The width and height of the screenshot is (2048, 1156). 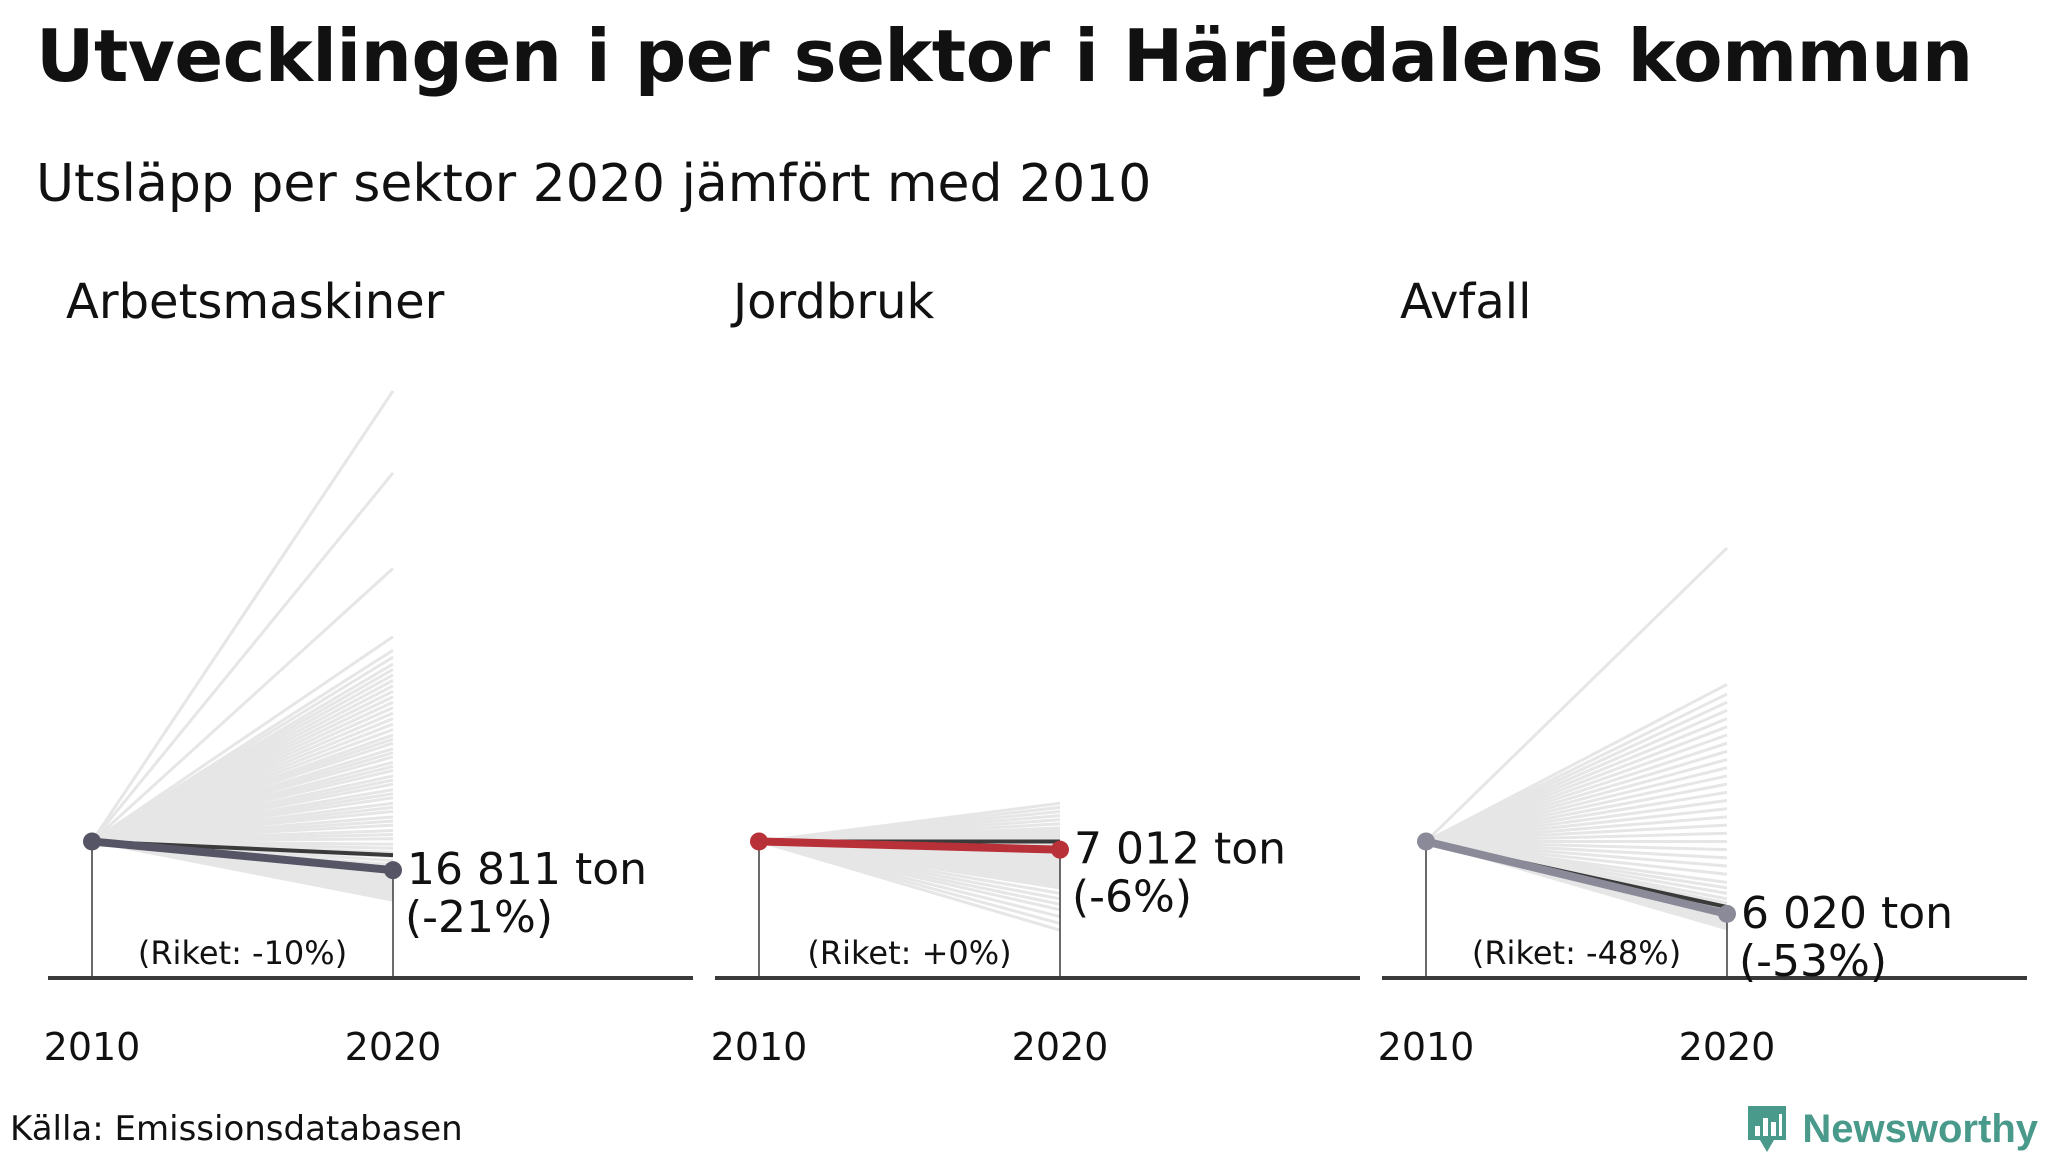 I want to click on riket-change-label: (Riket: -48%), so click(x=1576, y=953).